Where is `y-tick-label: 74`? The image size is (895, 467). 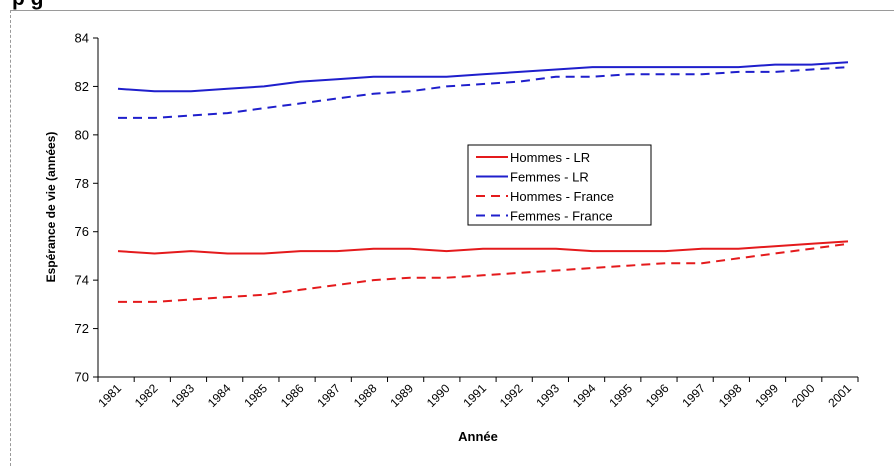 y-tick-label: 74 is located at coordinates (82, 280).